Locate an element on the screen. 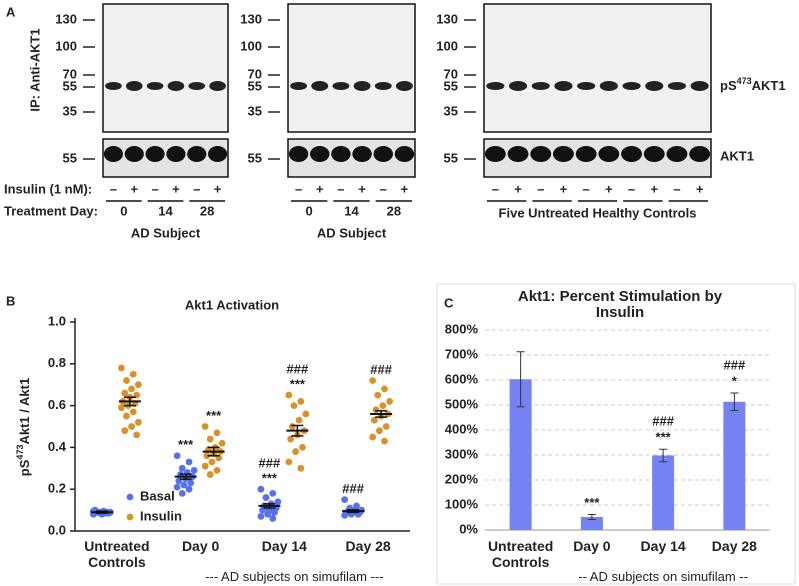 The width and height of the screenshot is (799, 586). ip-label: IP: Anti-AKT1 is located at coordinates (34, 69).